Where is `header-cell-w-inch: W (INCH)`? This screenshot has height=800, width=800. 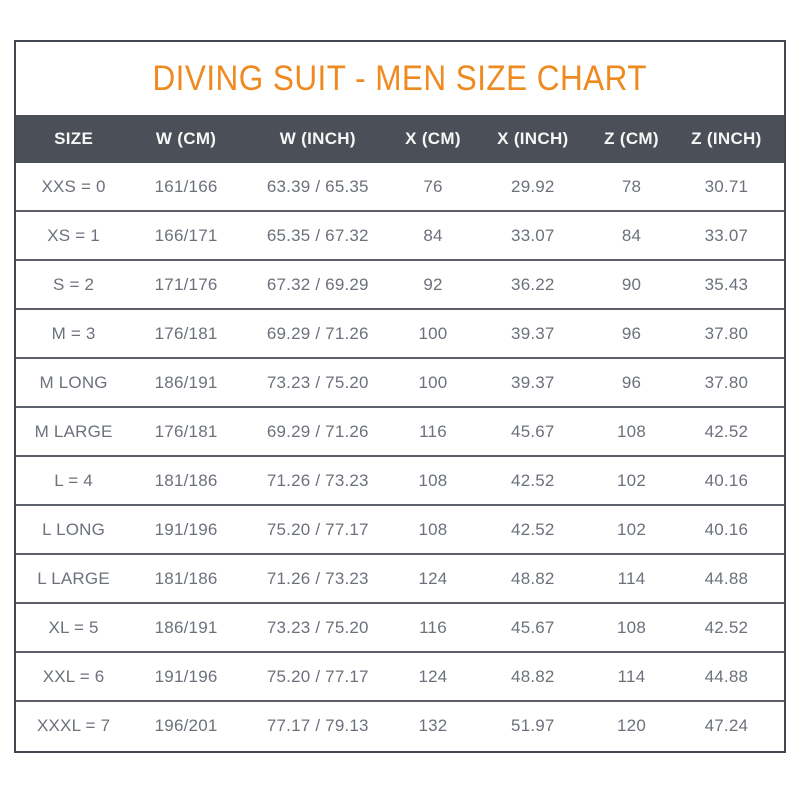 header-cell-w-inch: W (INCH) is located at coordinates (318, 139).